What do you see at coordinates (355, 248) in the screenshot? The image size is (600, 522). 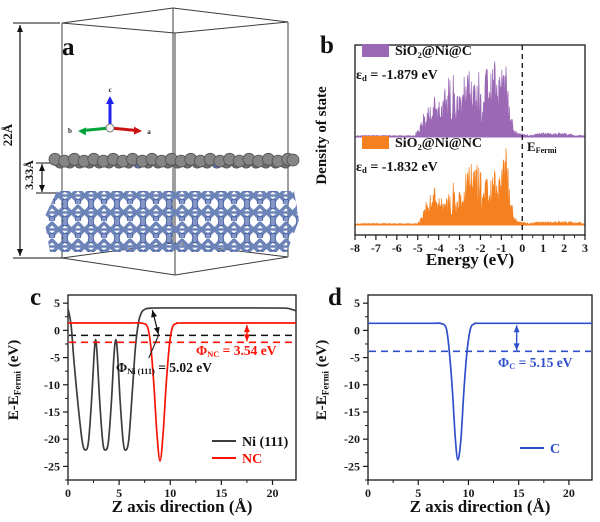 I see `x-tick-label: -8` at bounding box center [355, 248].